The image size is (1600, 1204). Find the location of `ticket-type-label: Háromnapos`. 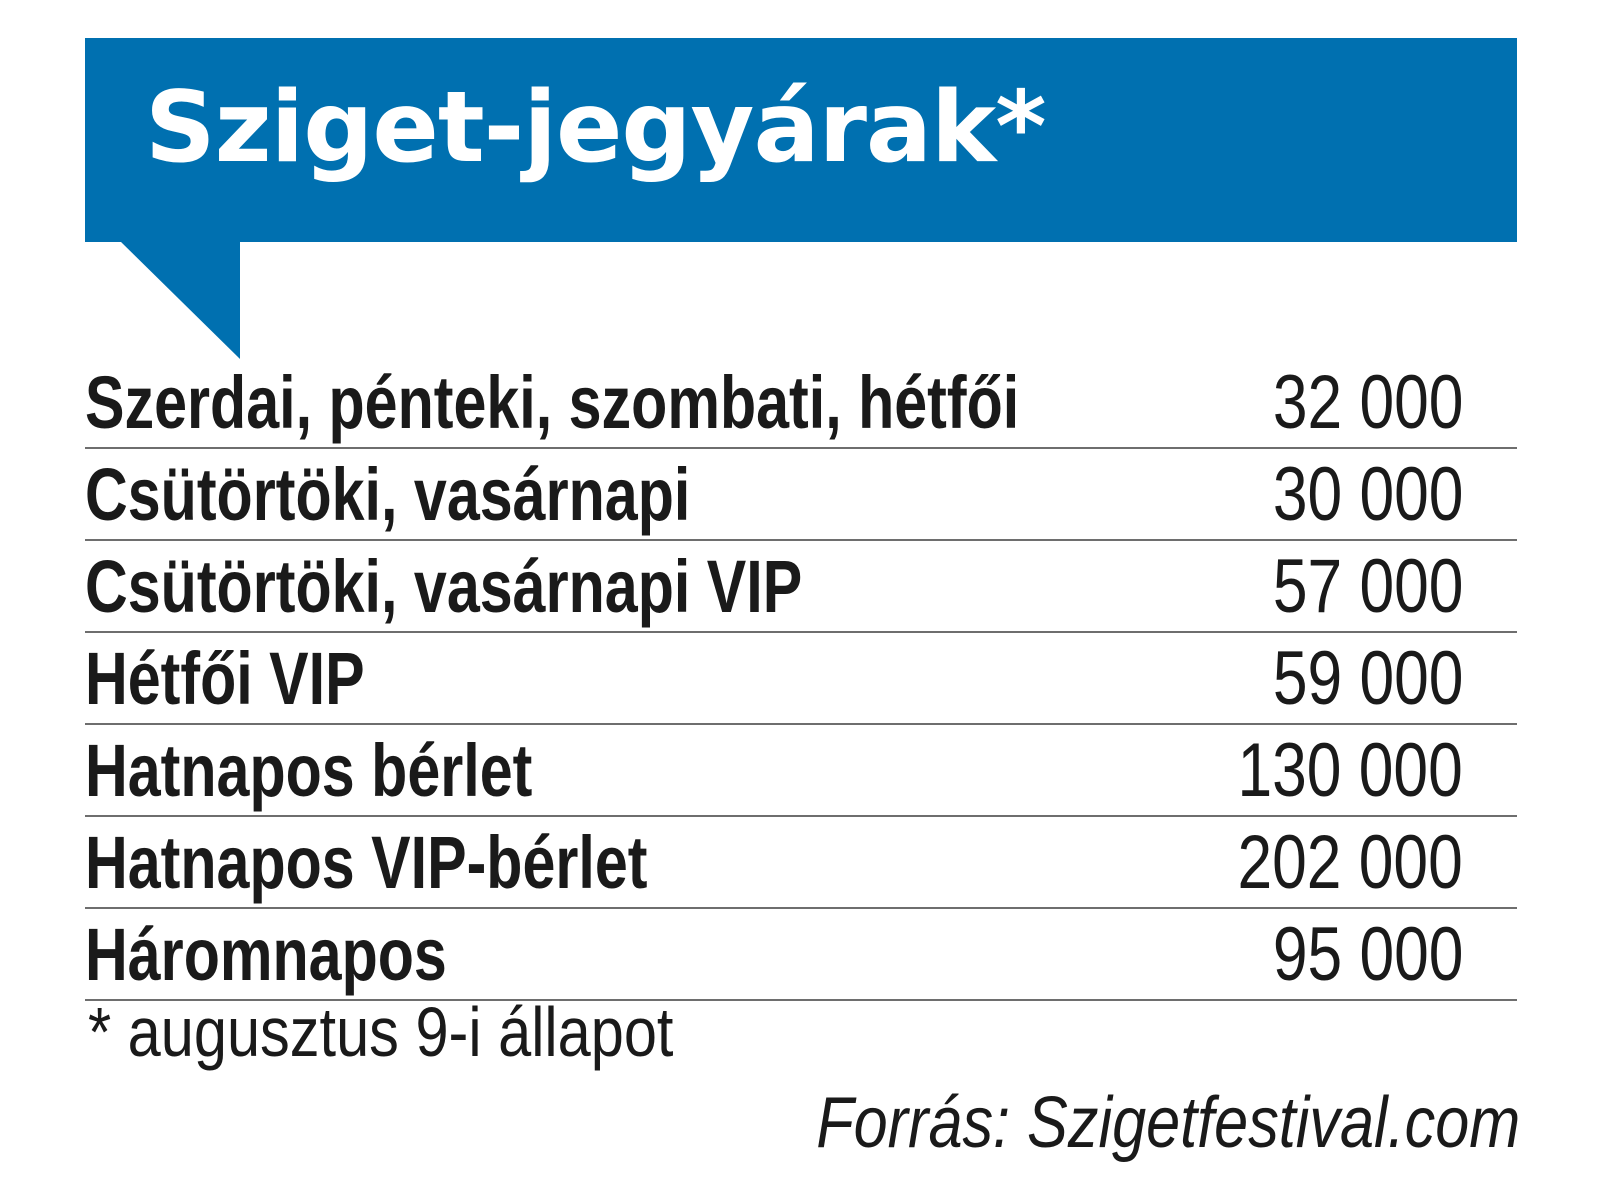

ticket-type-label: Háromnapos is located at coordinates (266, 954).